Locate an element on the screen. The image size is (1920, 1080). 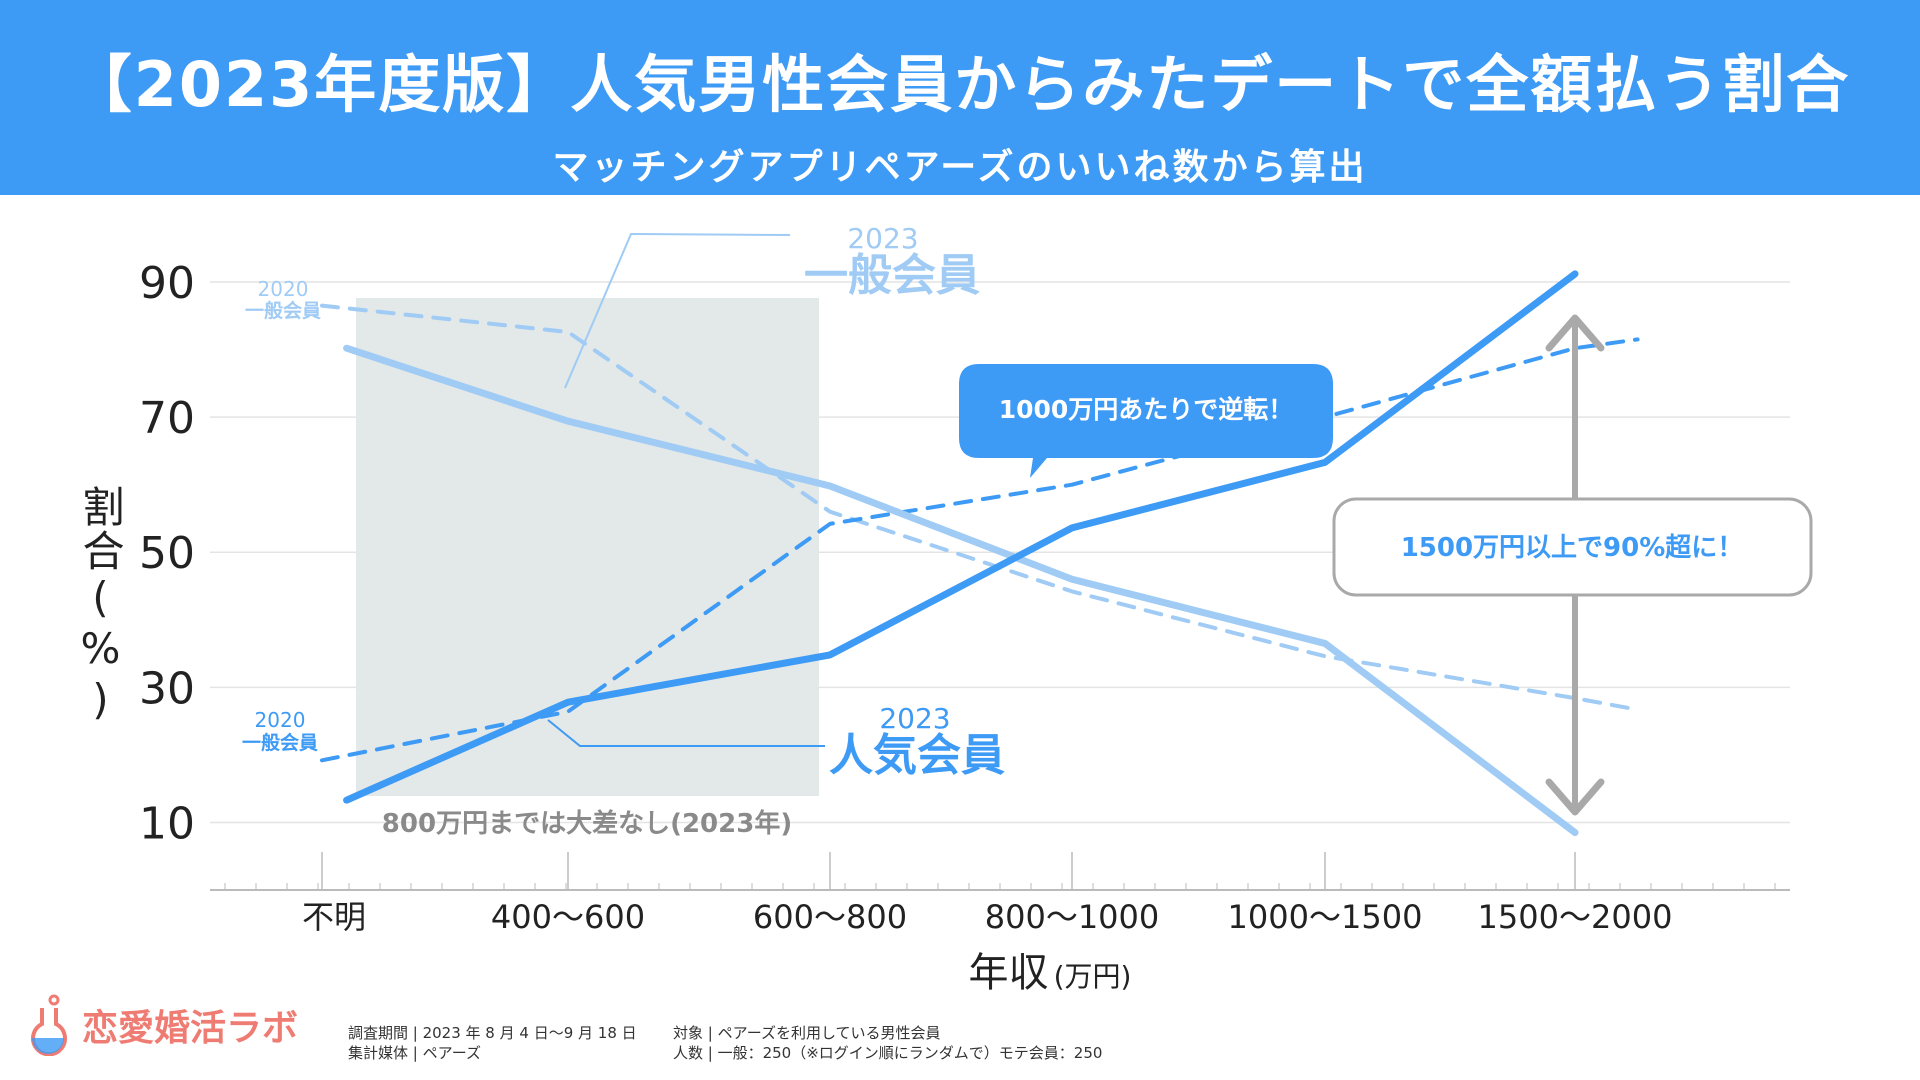
series-label-general-2023-name: 一般会員 is located at coordinates (892, 275).